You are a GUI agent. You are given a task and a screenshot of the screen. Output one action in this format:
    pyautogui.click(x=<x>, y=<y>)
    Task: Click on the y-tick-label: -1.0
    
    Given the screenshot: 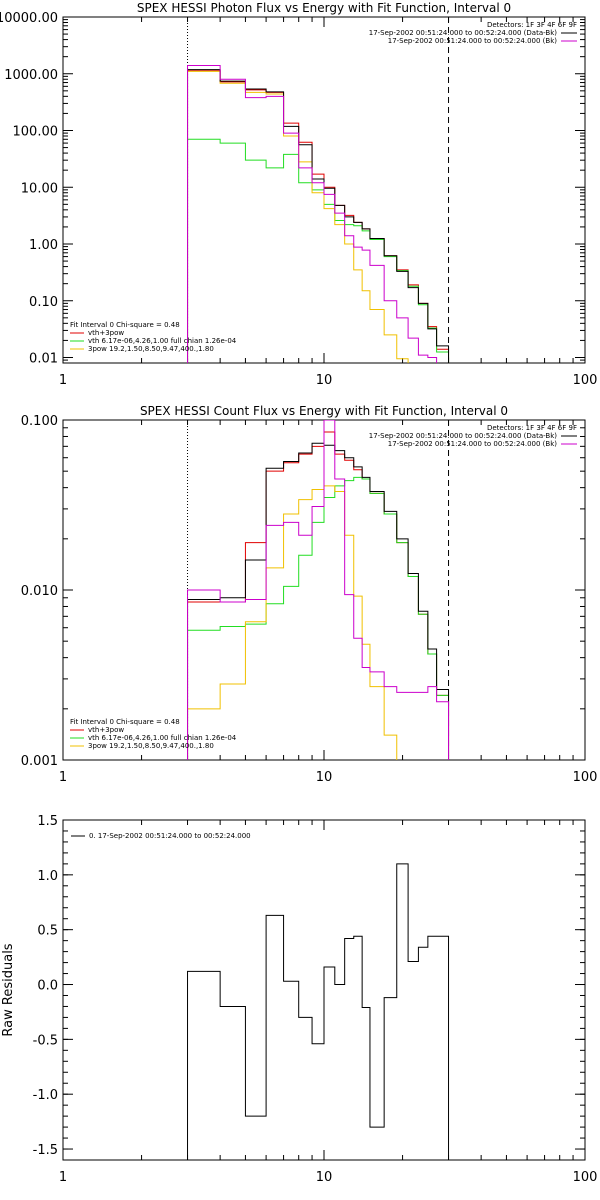 What is the action you would take?
    pyautogui.click(x=45, y=1095)
    